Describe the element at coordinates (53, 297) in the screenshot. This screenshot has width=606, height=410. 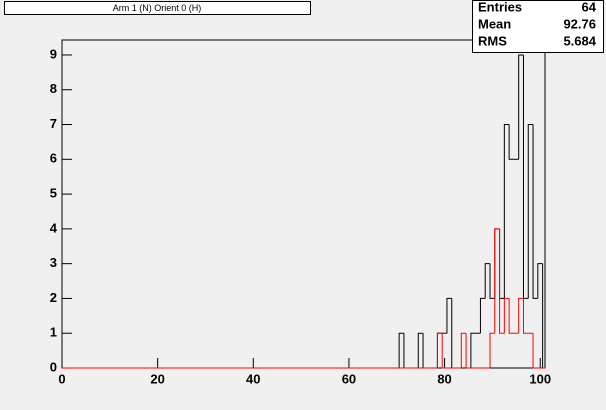
I see `y-tick-label: 2` at that location.